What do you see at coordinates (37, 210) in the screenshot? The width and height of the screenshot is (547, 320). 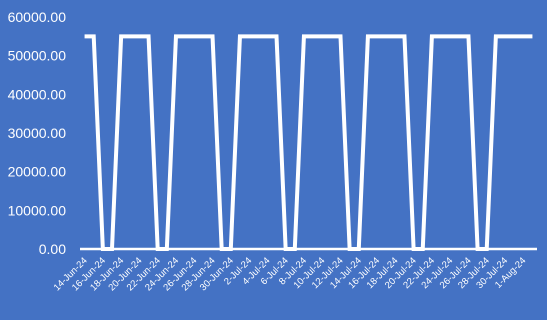 I see `y-tick-label: 10000.00` at bounding box center [37, 210].